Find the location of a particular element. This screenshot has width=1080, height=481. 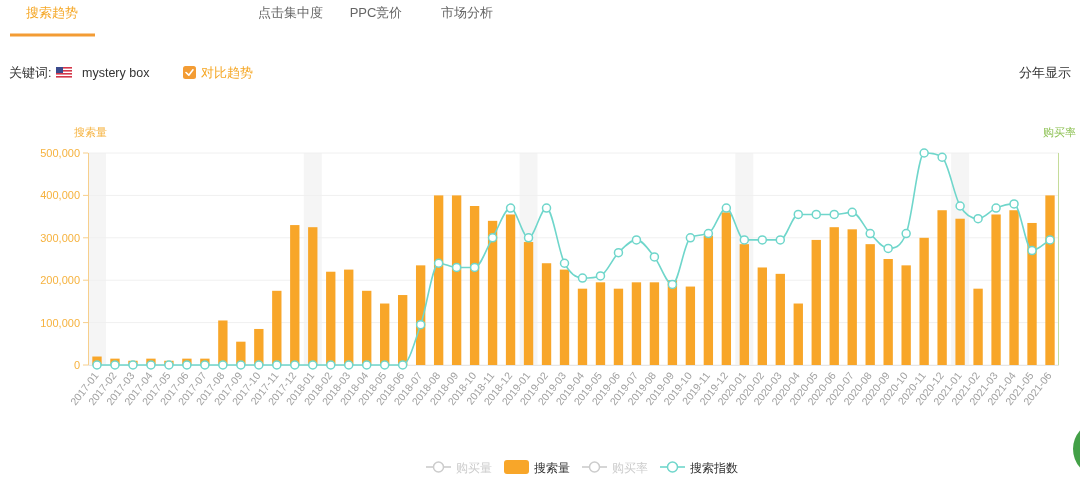

tab-label: 市场分析 is located at coordinates (467, 12).